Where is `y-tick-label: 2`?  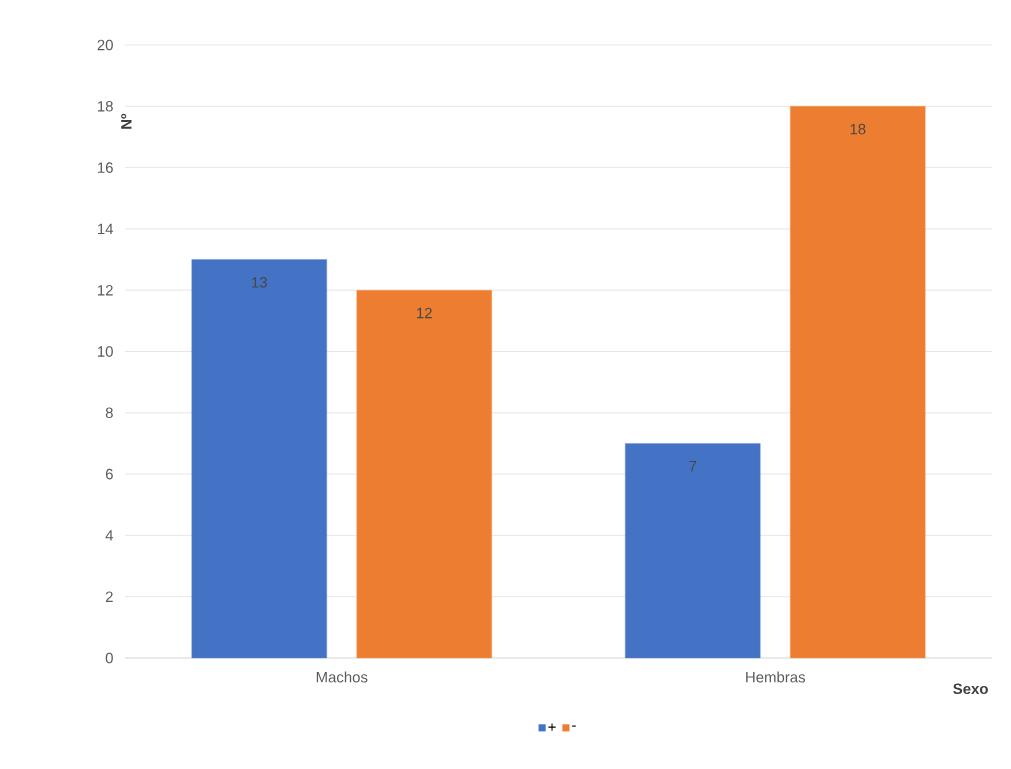 y-tick-label: 2 is located at coordinates (109, 596).